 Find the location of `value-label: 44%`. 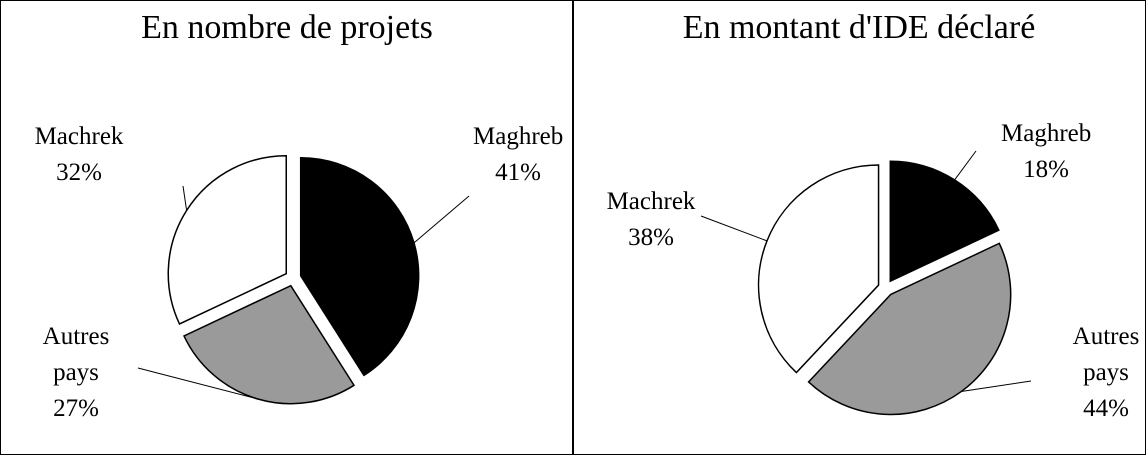

value-label: 44% is located at coordinates (1106, 408).